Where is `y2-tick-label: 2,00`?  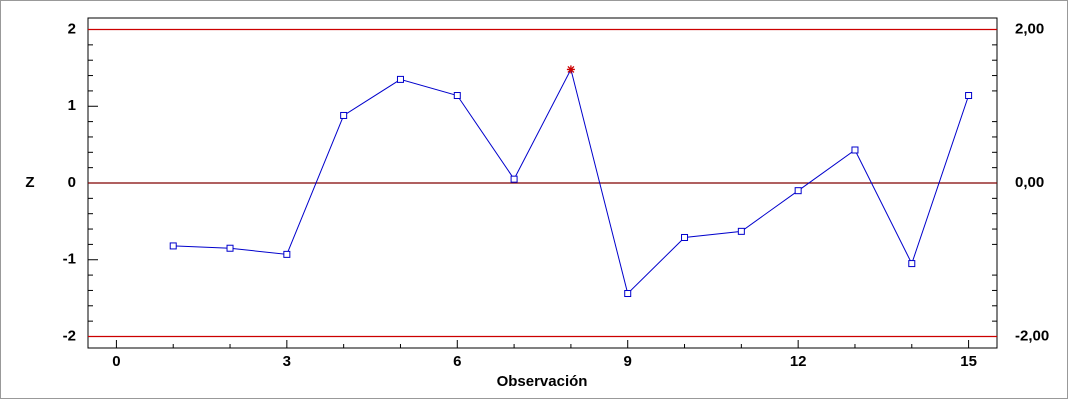 y2-tick-label: 2,00 is located at coordinates (1029, 28).